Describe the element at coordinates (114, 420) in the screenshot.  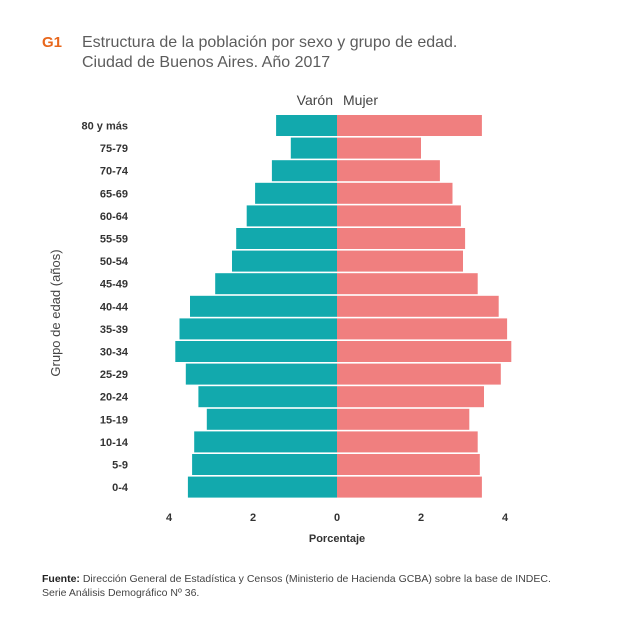
I see `y-tick-label: 15-19` at that location.